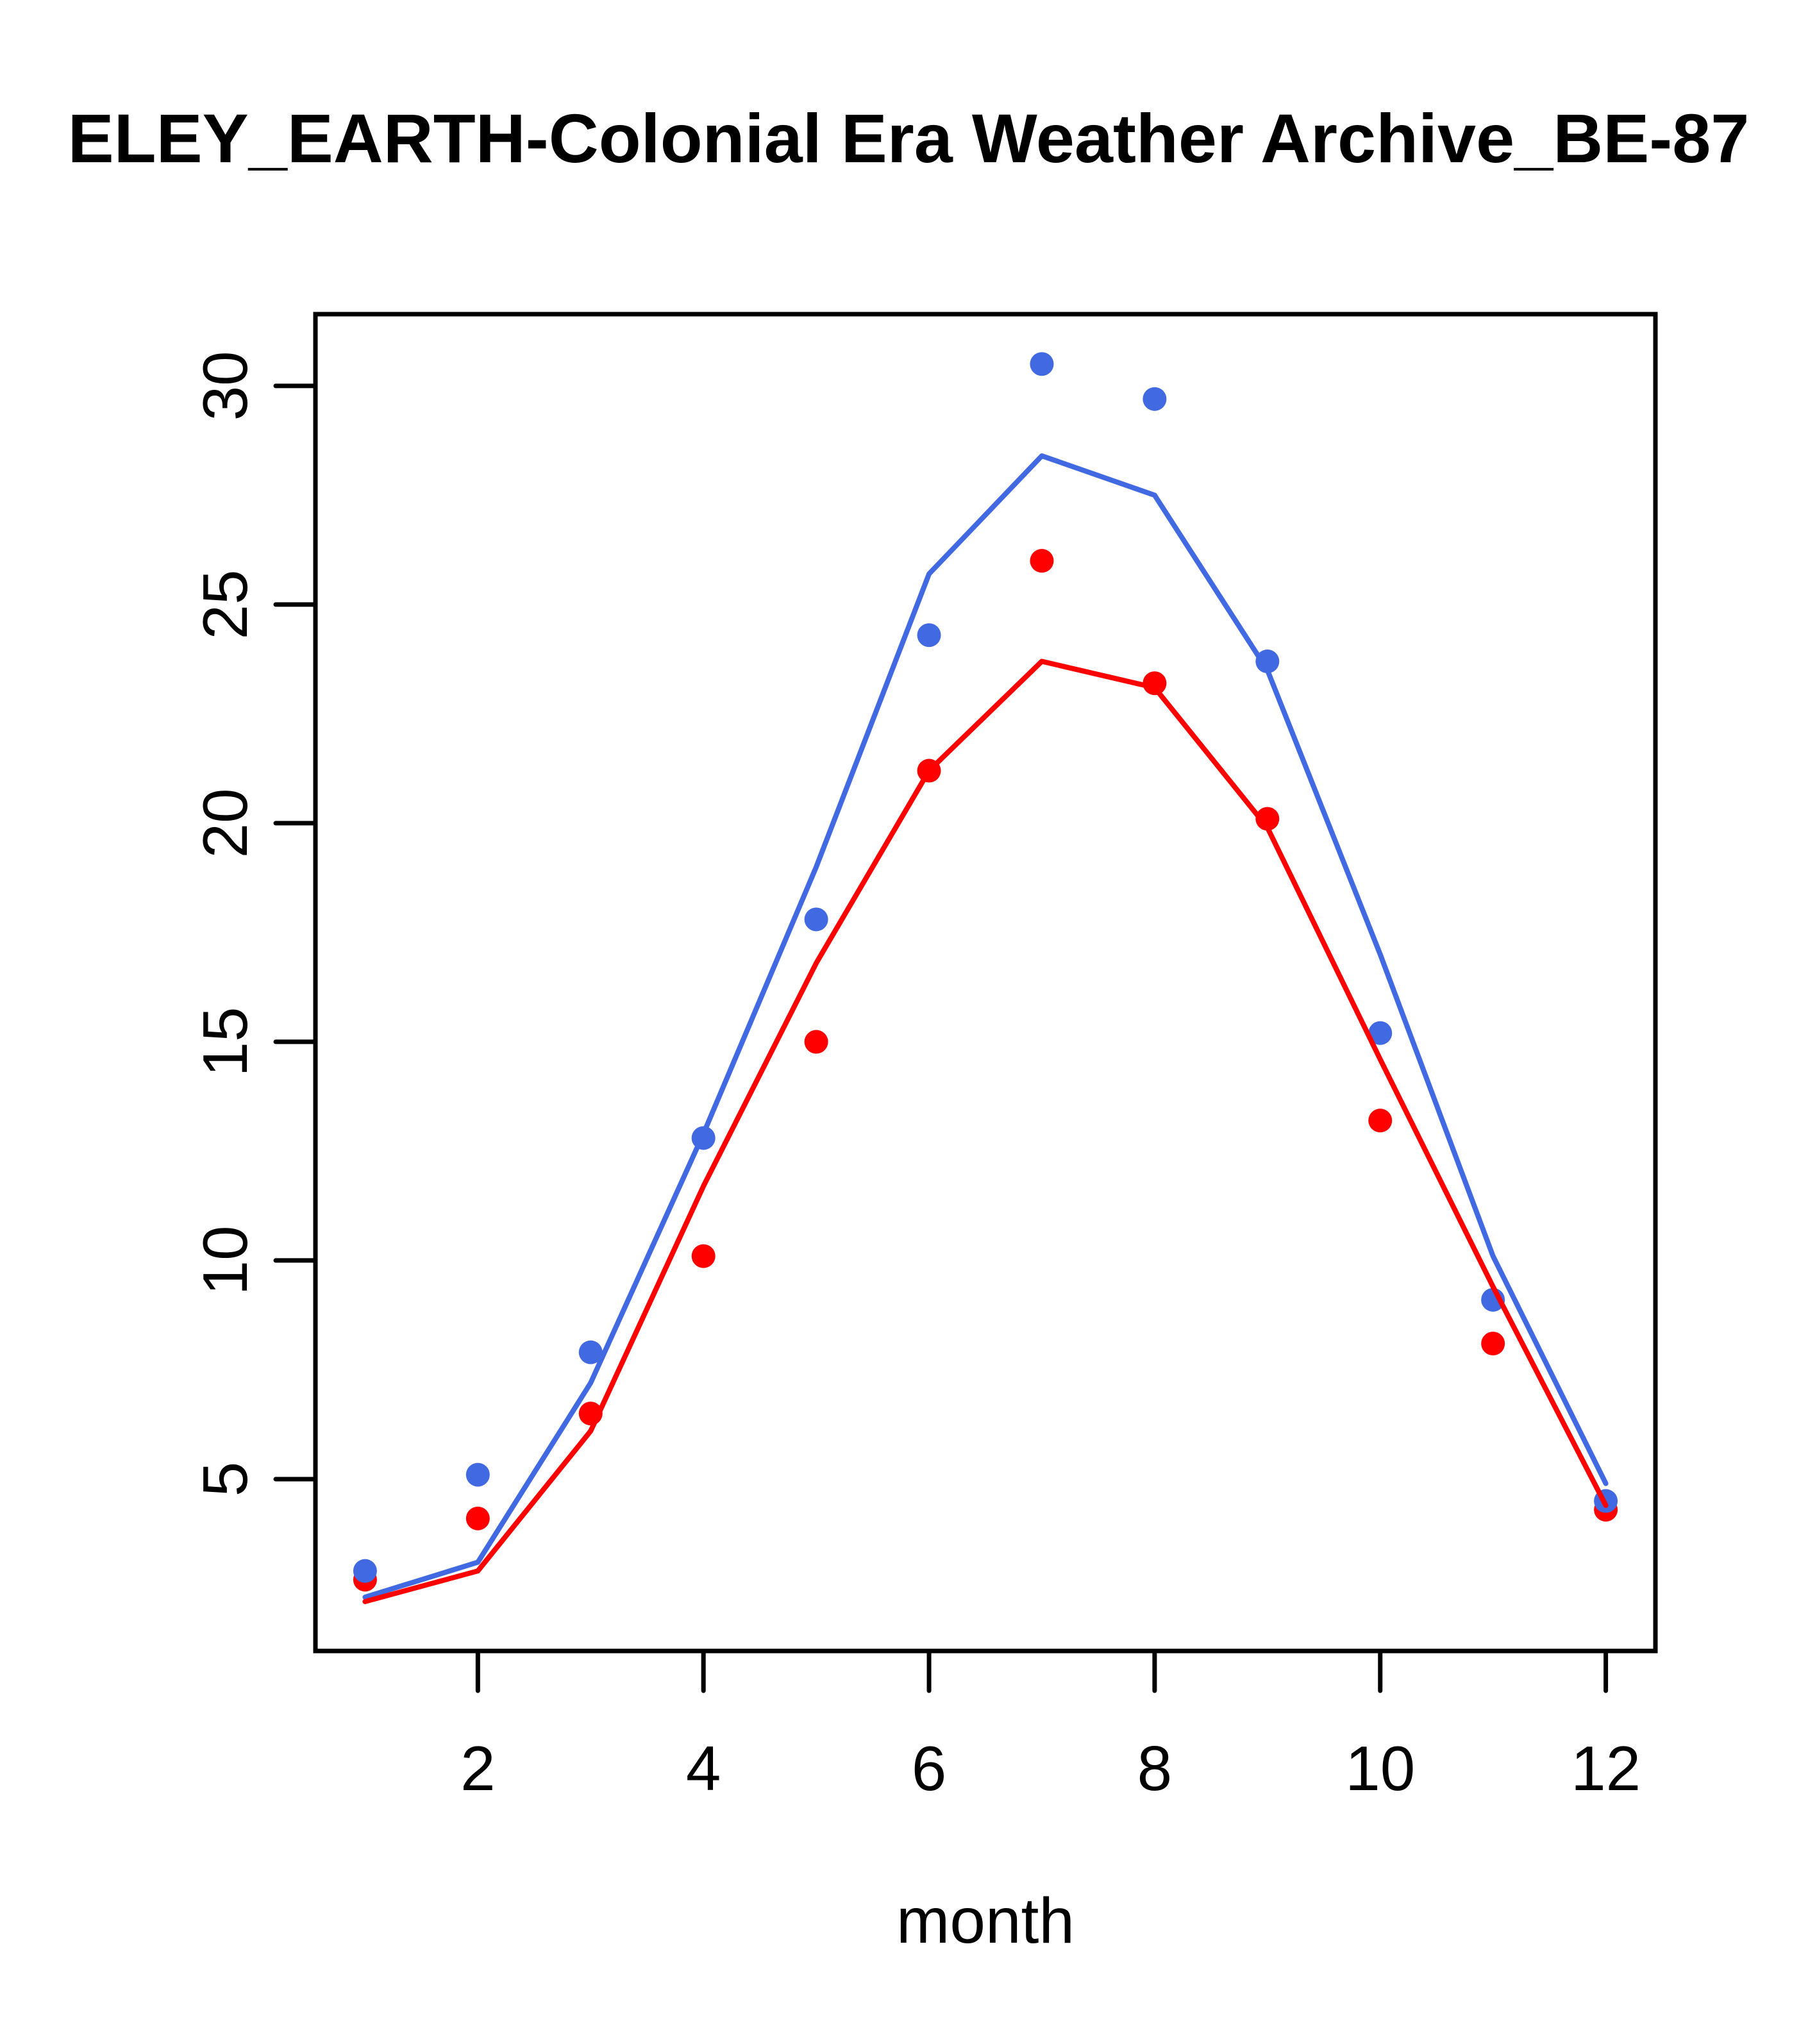 Image resolution: width=1817 pixels, height=2044 pixels. What do you see at coordinates (703, 1768) in the screenshot?
I see `x-tick-label: 4` at bounding box center [703, 1768].